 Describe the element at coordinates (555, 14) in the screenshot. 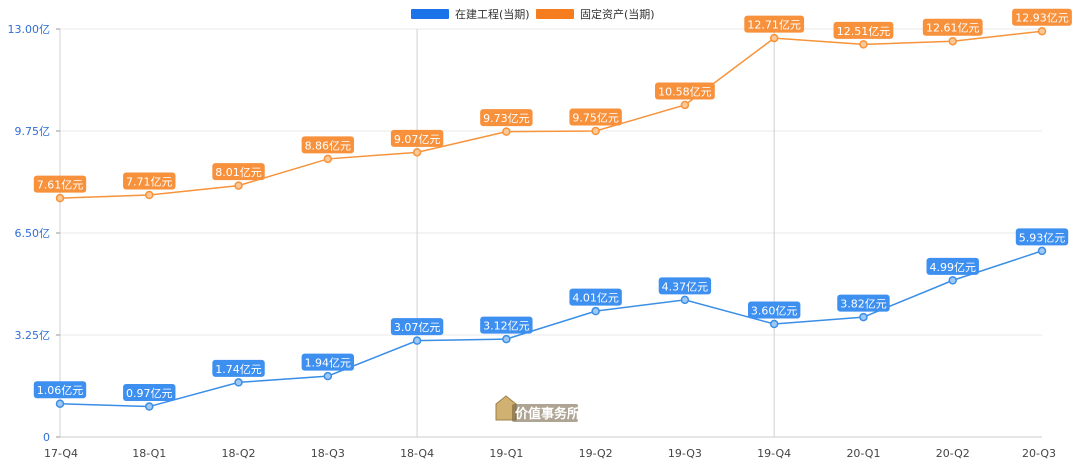

I see `legend-swatch` at that location.